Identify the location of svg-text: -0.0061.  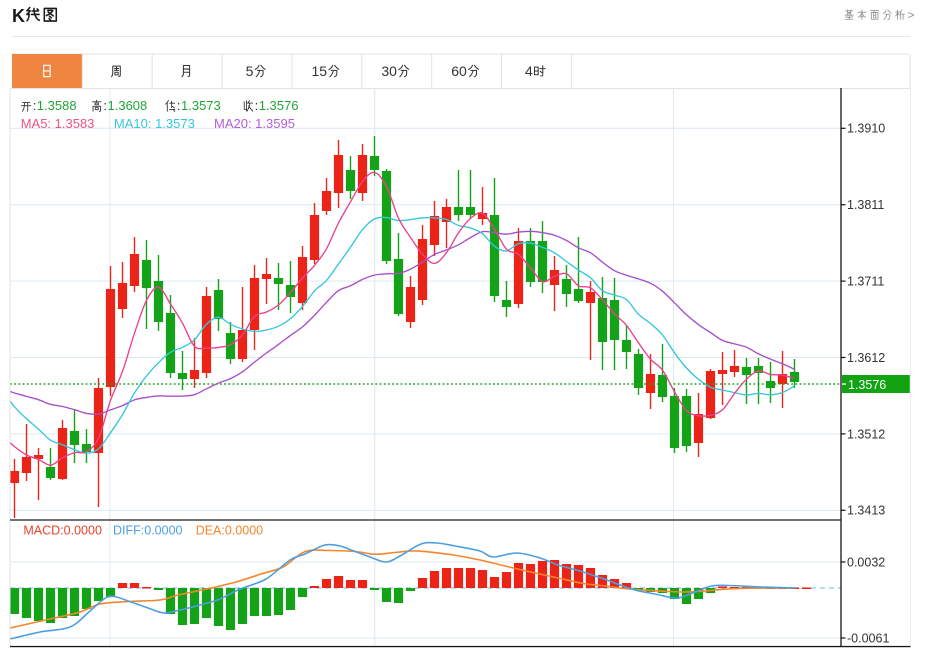
(868, 638).